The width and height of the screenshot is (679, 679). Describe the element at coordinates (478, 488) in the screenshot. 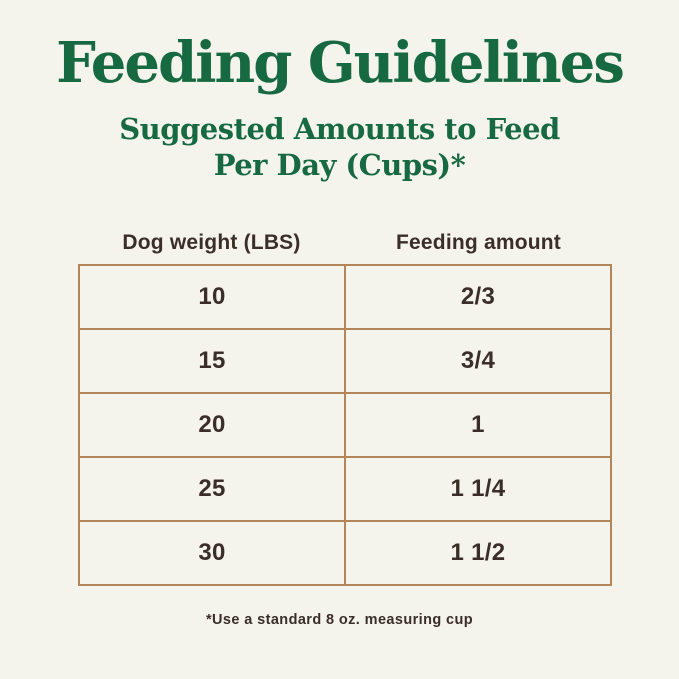

I see `feeding-amount-cell: 1 1/4` at that location.